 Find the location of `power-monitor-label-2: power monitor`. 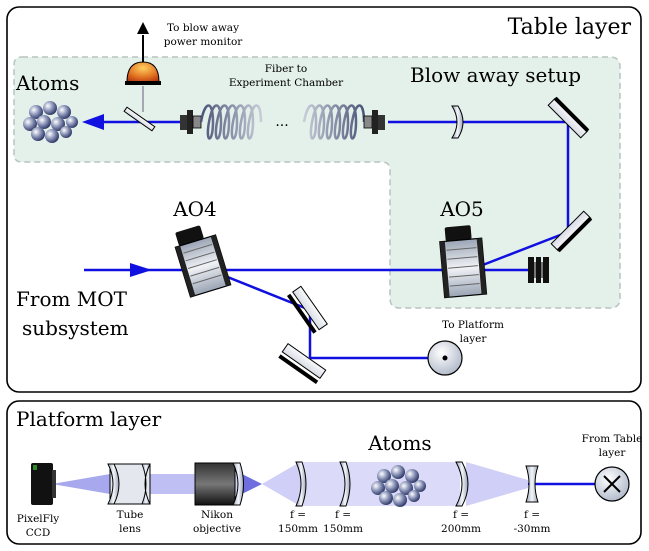

power-monitor-label-2: power monitor is located at coordinates (204, 42).